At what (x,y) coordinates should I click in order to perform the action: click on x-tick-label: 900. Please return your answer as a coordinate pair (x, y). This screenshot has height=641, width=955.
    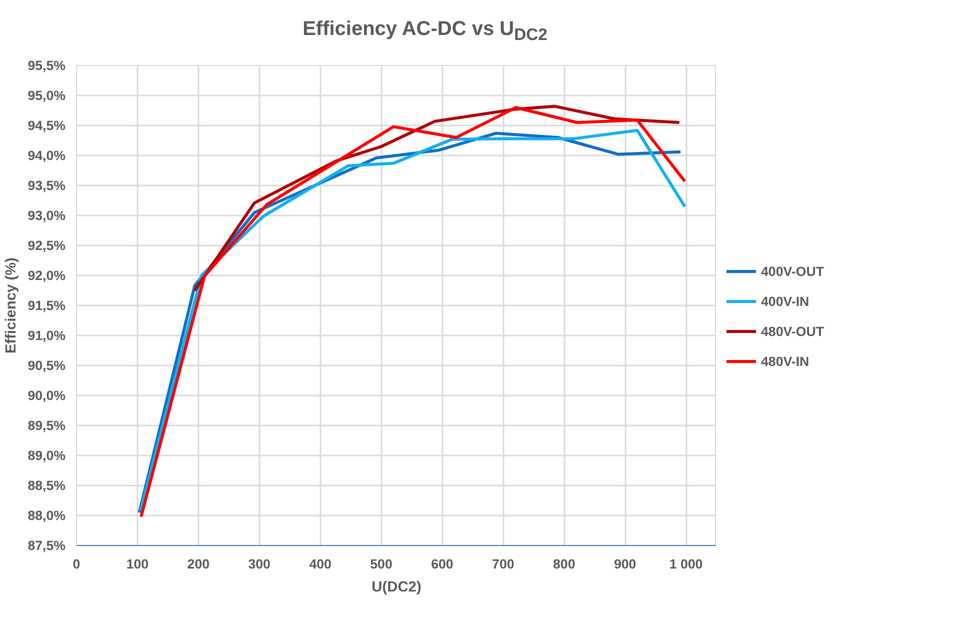
    Looking at the image, I should click on (625, 564).